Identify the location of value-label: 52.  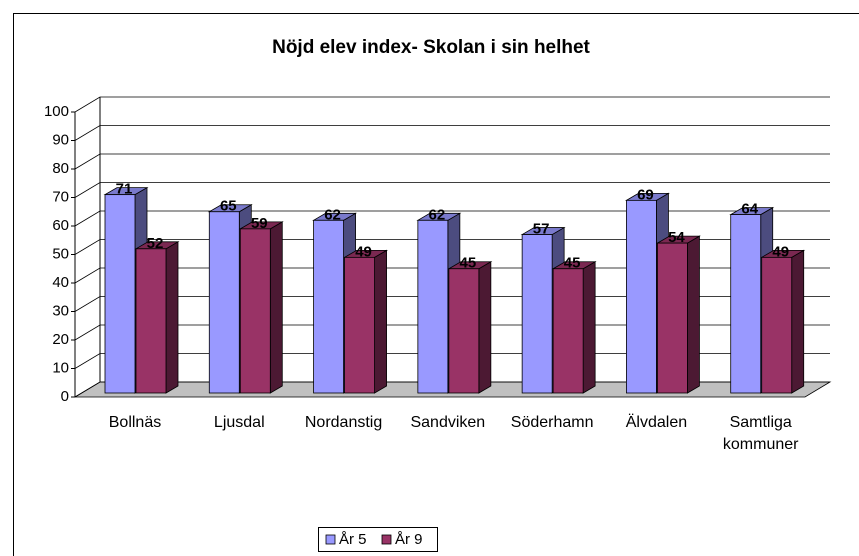
(155, 243).